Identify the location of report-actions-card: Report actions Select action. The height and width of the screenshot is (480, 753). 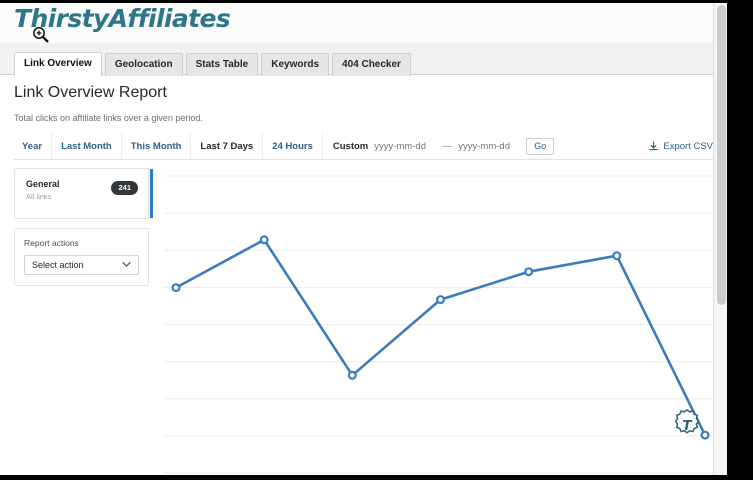
(81, 257).